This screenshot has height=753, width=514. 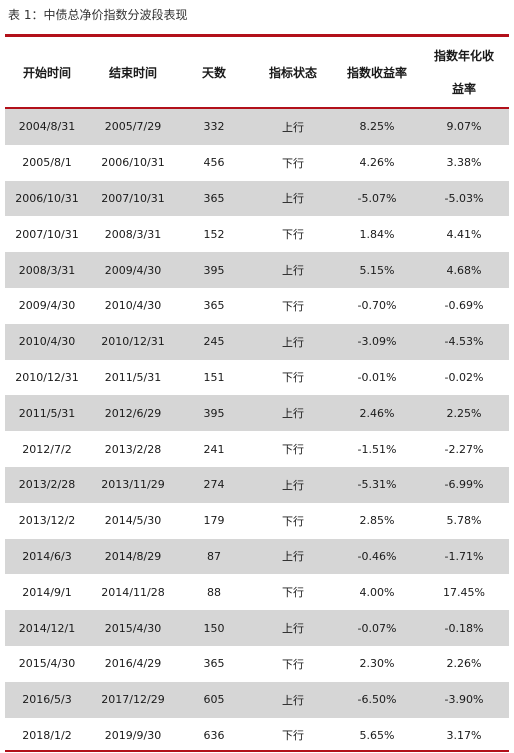 I want to click on cell-end-date: 2011/5/31, so click(x=133, y=377).